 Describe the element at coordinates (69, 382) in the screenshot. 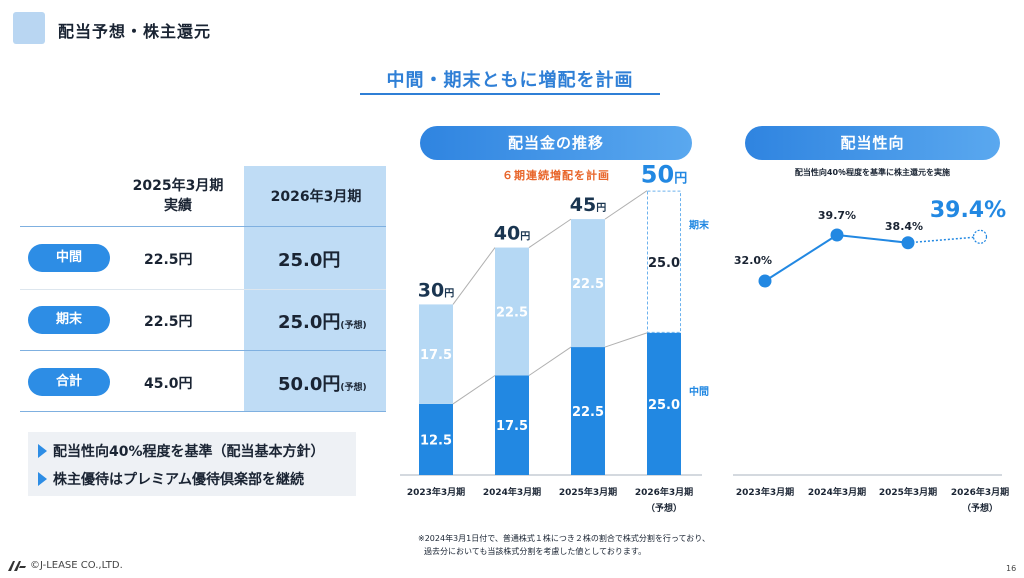

I see `row-label-total: 合計` at that location.